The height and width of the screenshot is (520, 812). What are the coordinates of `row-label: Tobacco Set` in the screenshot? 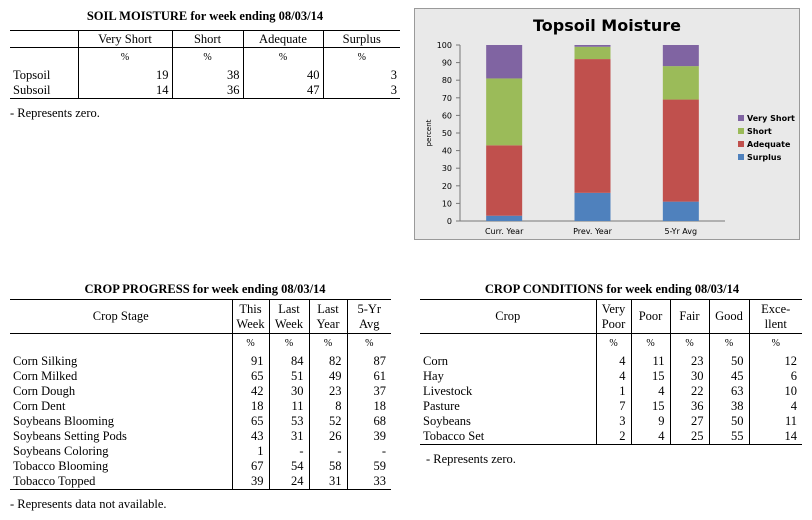 It's located at (508, 436).